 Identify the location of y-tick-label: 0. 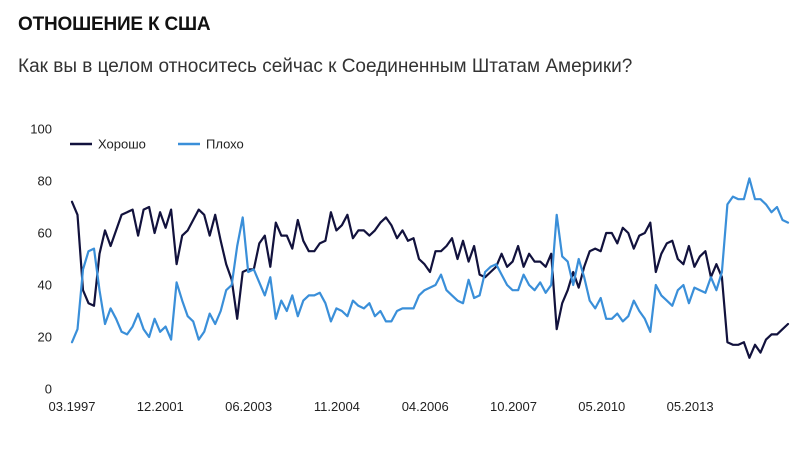
(48, 389).